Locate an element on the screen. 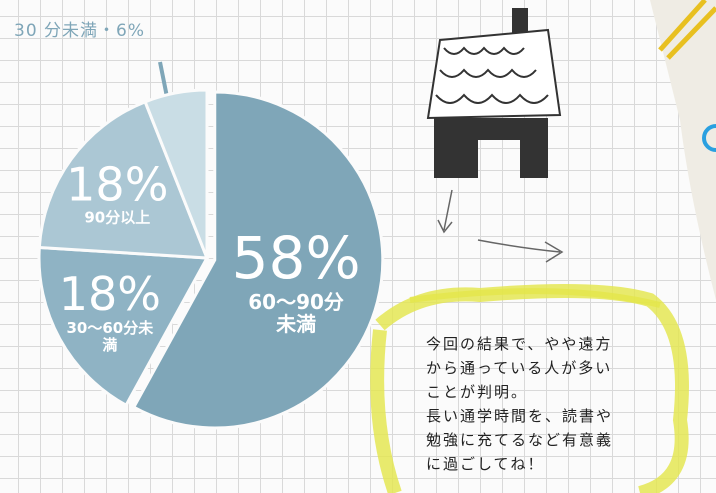 Image resolution: width=716 pixels, height=493 pixels. category-label: 30～60分未満 is located at coordinates (110, 336).